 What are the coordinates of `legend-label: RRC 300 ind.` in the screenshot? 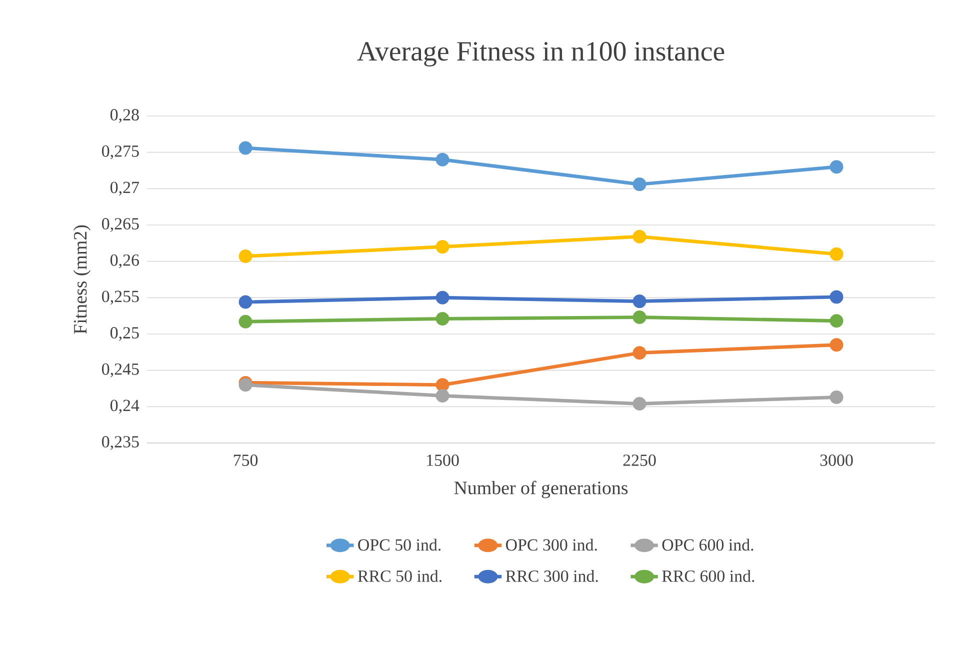 It's located at (552, 576).